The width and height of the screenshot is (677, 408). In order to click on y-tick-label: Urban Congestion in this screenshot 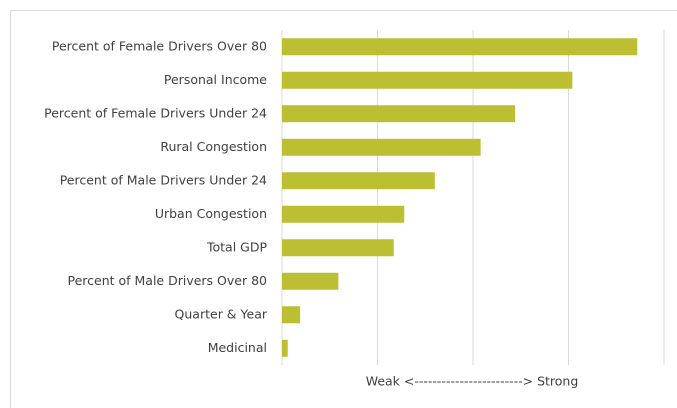, I will do `click(211, 213)`.